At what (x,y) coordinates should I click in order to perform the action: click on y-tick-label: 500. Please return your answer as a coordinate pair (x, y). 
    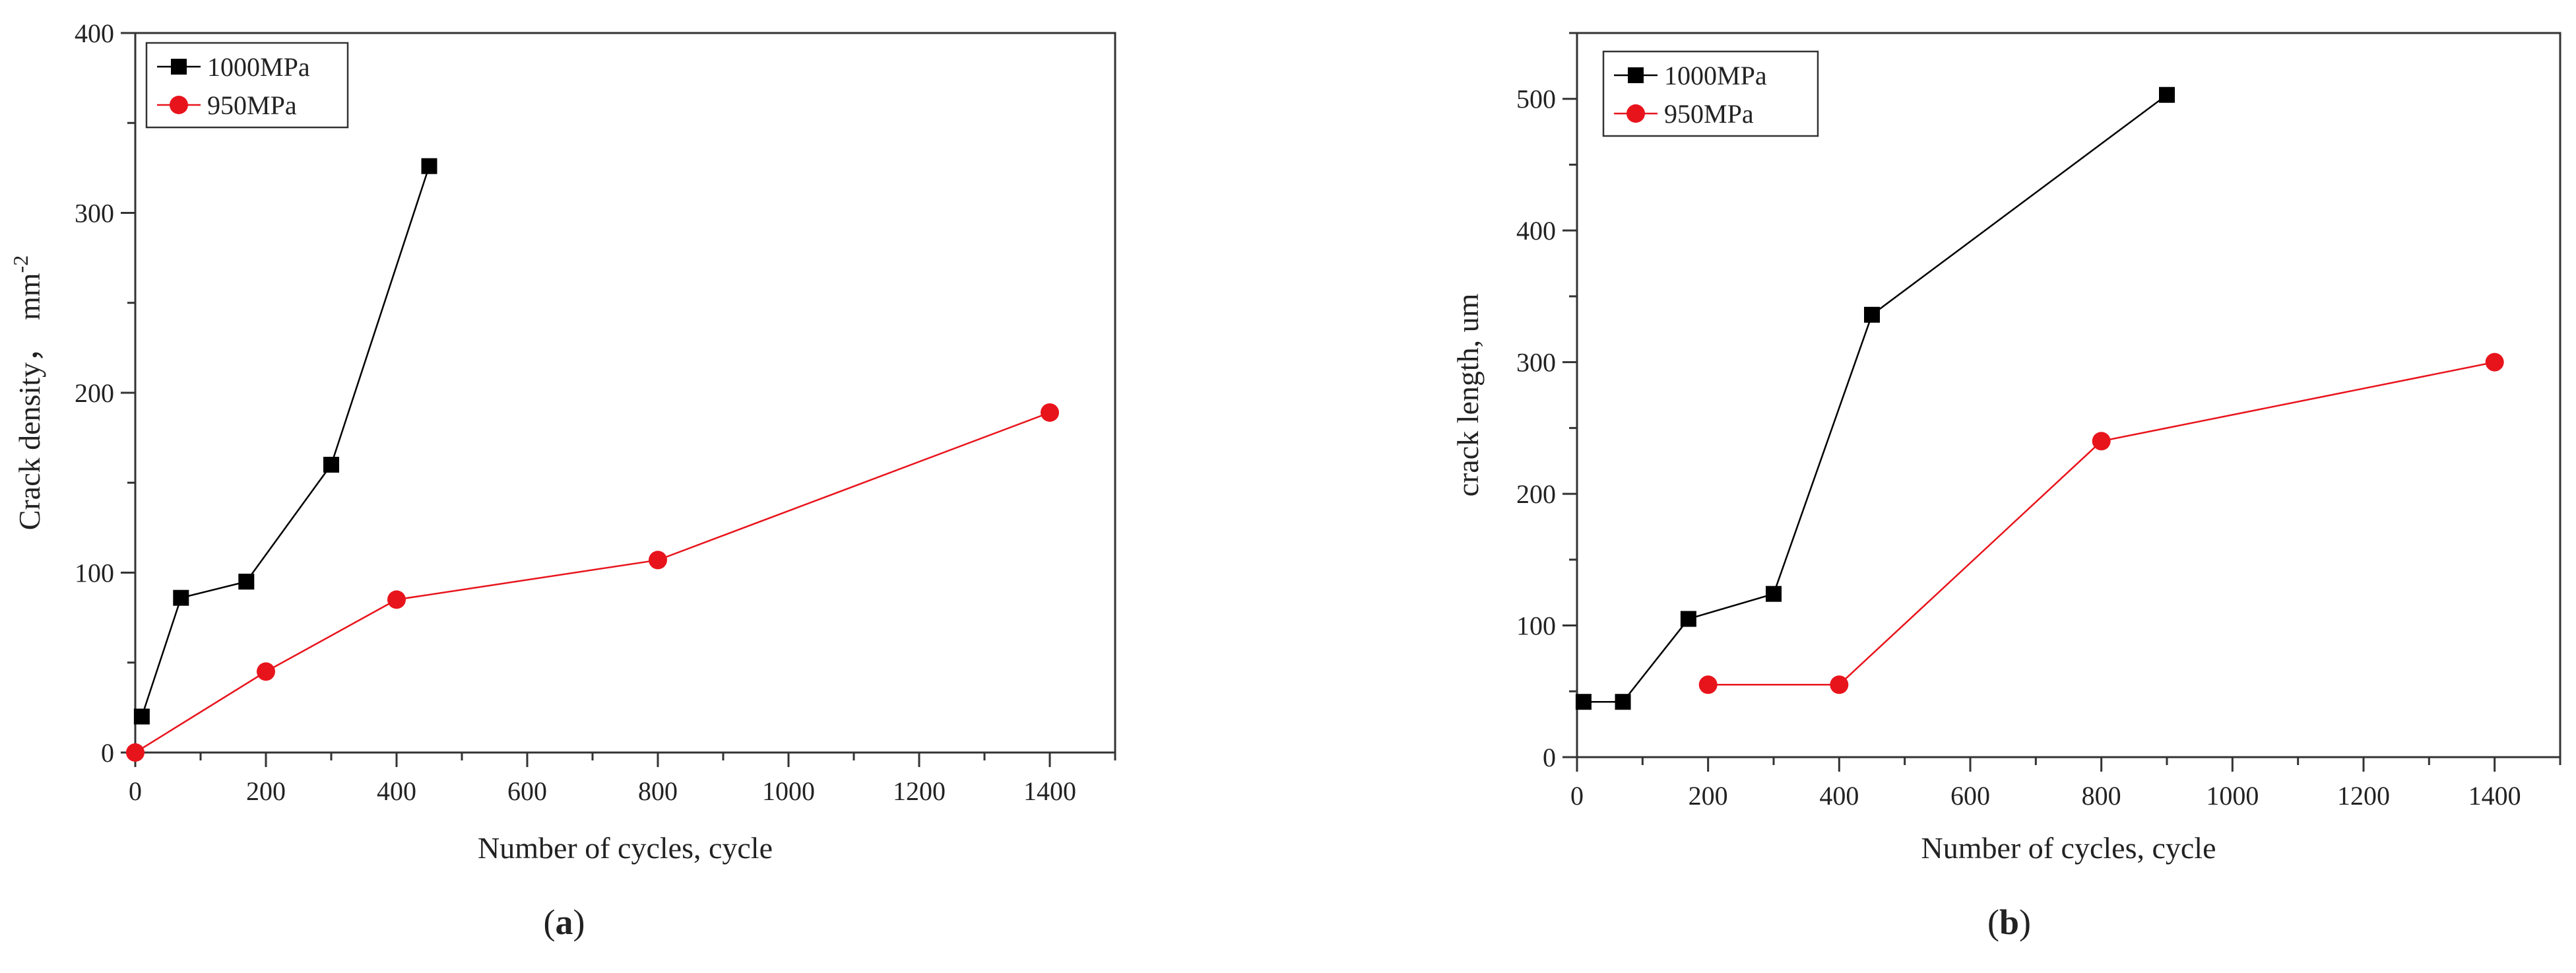
    Looking at the image, I should click on (1536, 99).